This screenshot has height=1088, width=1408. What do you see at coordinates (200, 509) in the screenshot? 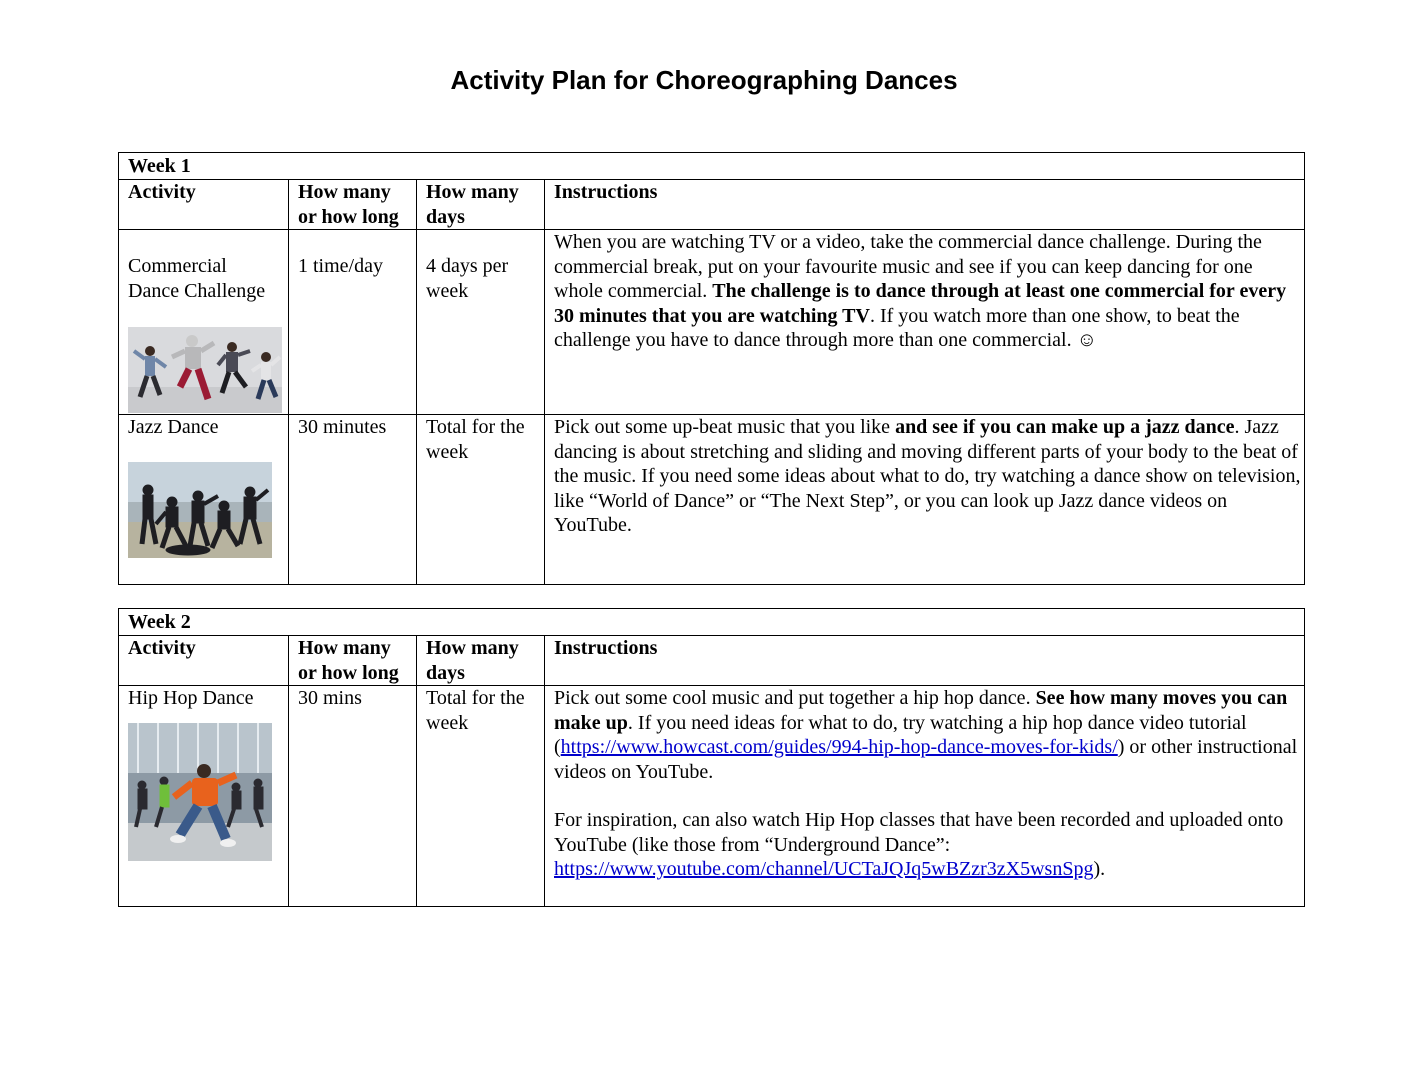
I see `jazz-dance-photo` at bounding box center [200, 509].